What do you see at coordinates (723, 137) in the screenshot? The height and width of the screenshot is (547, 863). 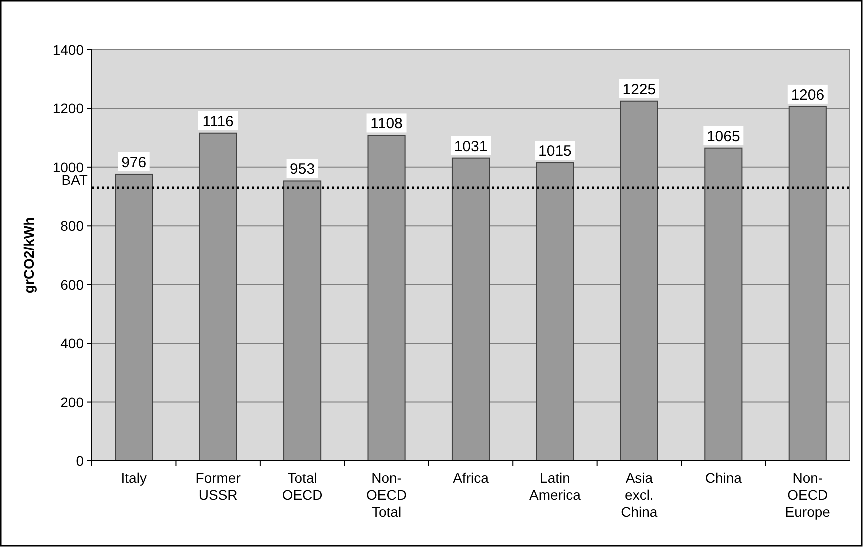 I see `data-label: 1065` at bounding box center [723, 137].